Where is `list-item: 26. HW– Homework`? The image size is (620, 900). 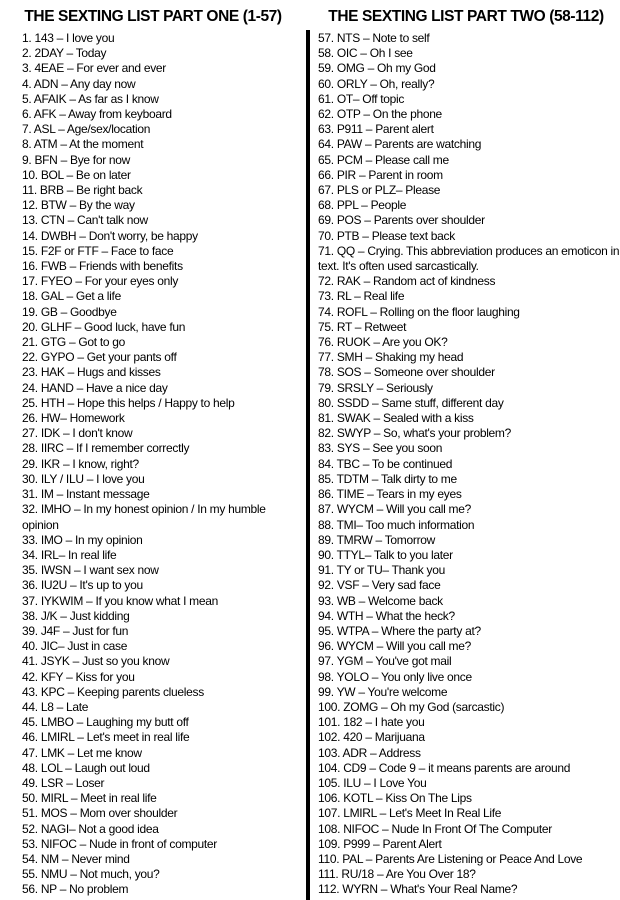
list-item: 26. HW– Homework is located at coordinates (73, 418).